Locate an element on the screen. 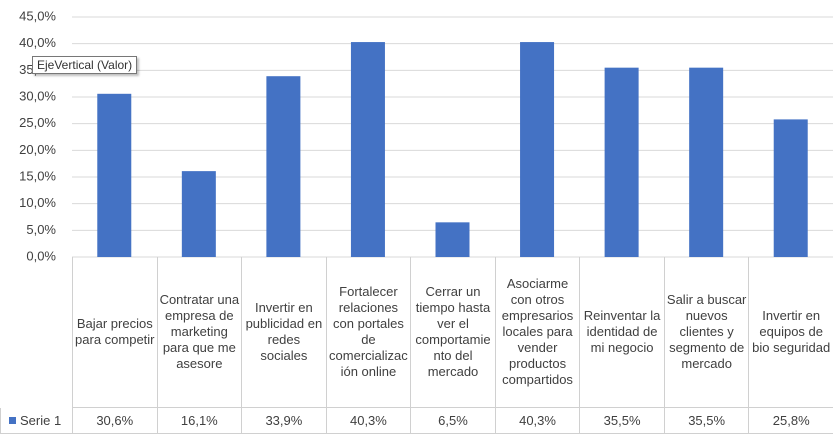 This screenshot has width=833, height=434. y-tick-label: 15,0% is located at coordinates (37, 175).